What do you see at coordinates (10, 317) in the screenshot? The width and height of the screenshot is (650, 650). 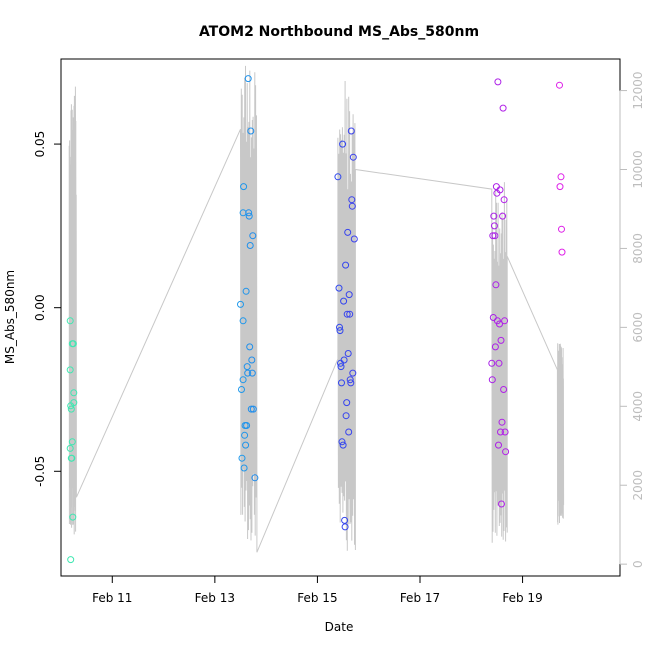 I see `y-axis-label: MS_Abs_580nm` at bounding box center [10, 317].